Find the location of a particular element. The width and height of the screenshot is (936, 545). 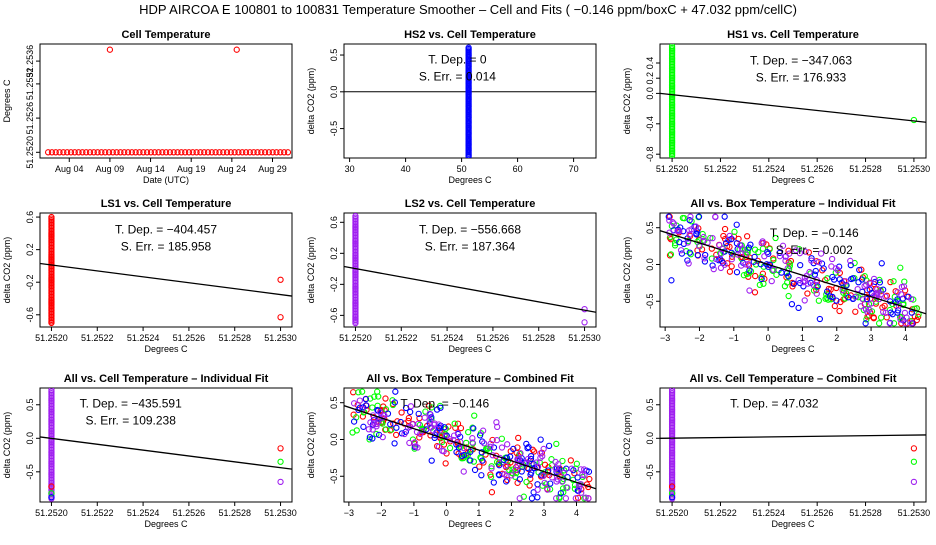

x-tick-label: 51.2528 is located at coordinates (865, 169).